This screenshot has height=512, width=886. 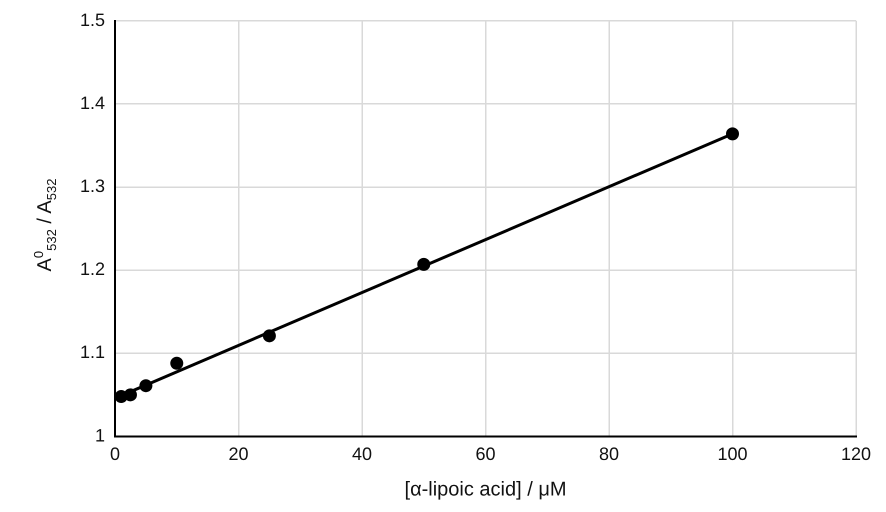 I want to click on x-tick-label: 40, so click(x=362, y=454).